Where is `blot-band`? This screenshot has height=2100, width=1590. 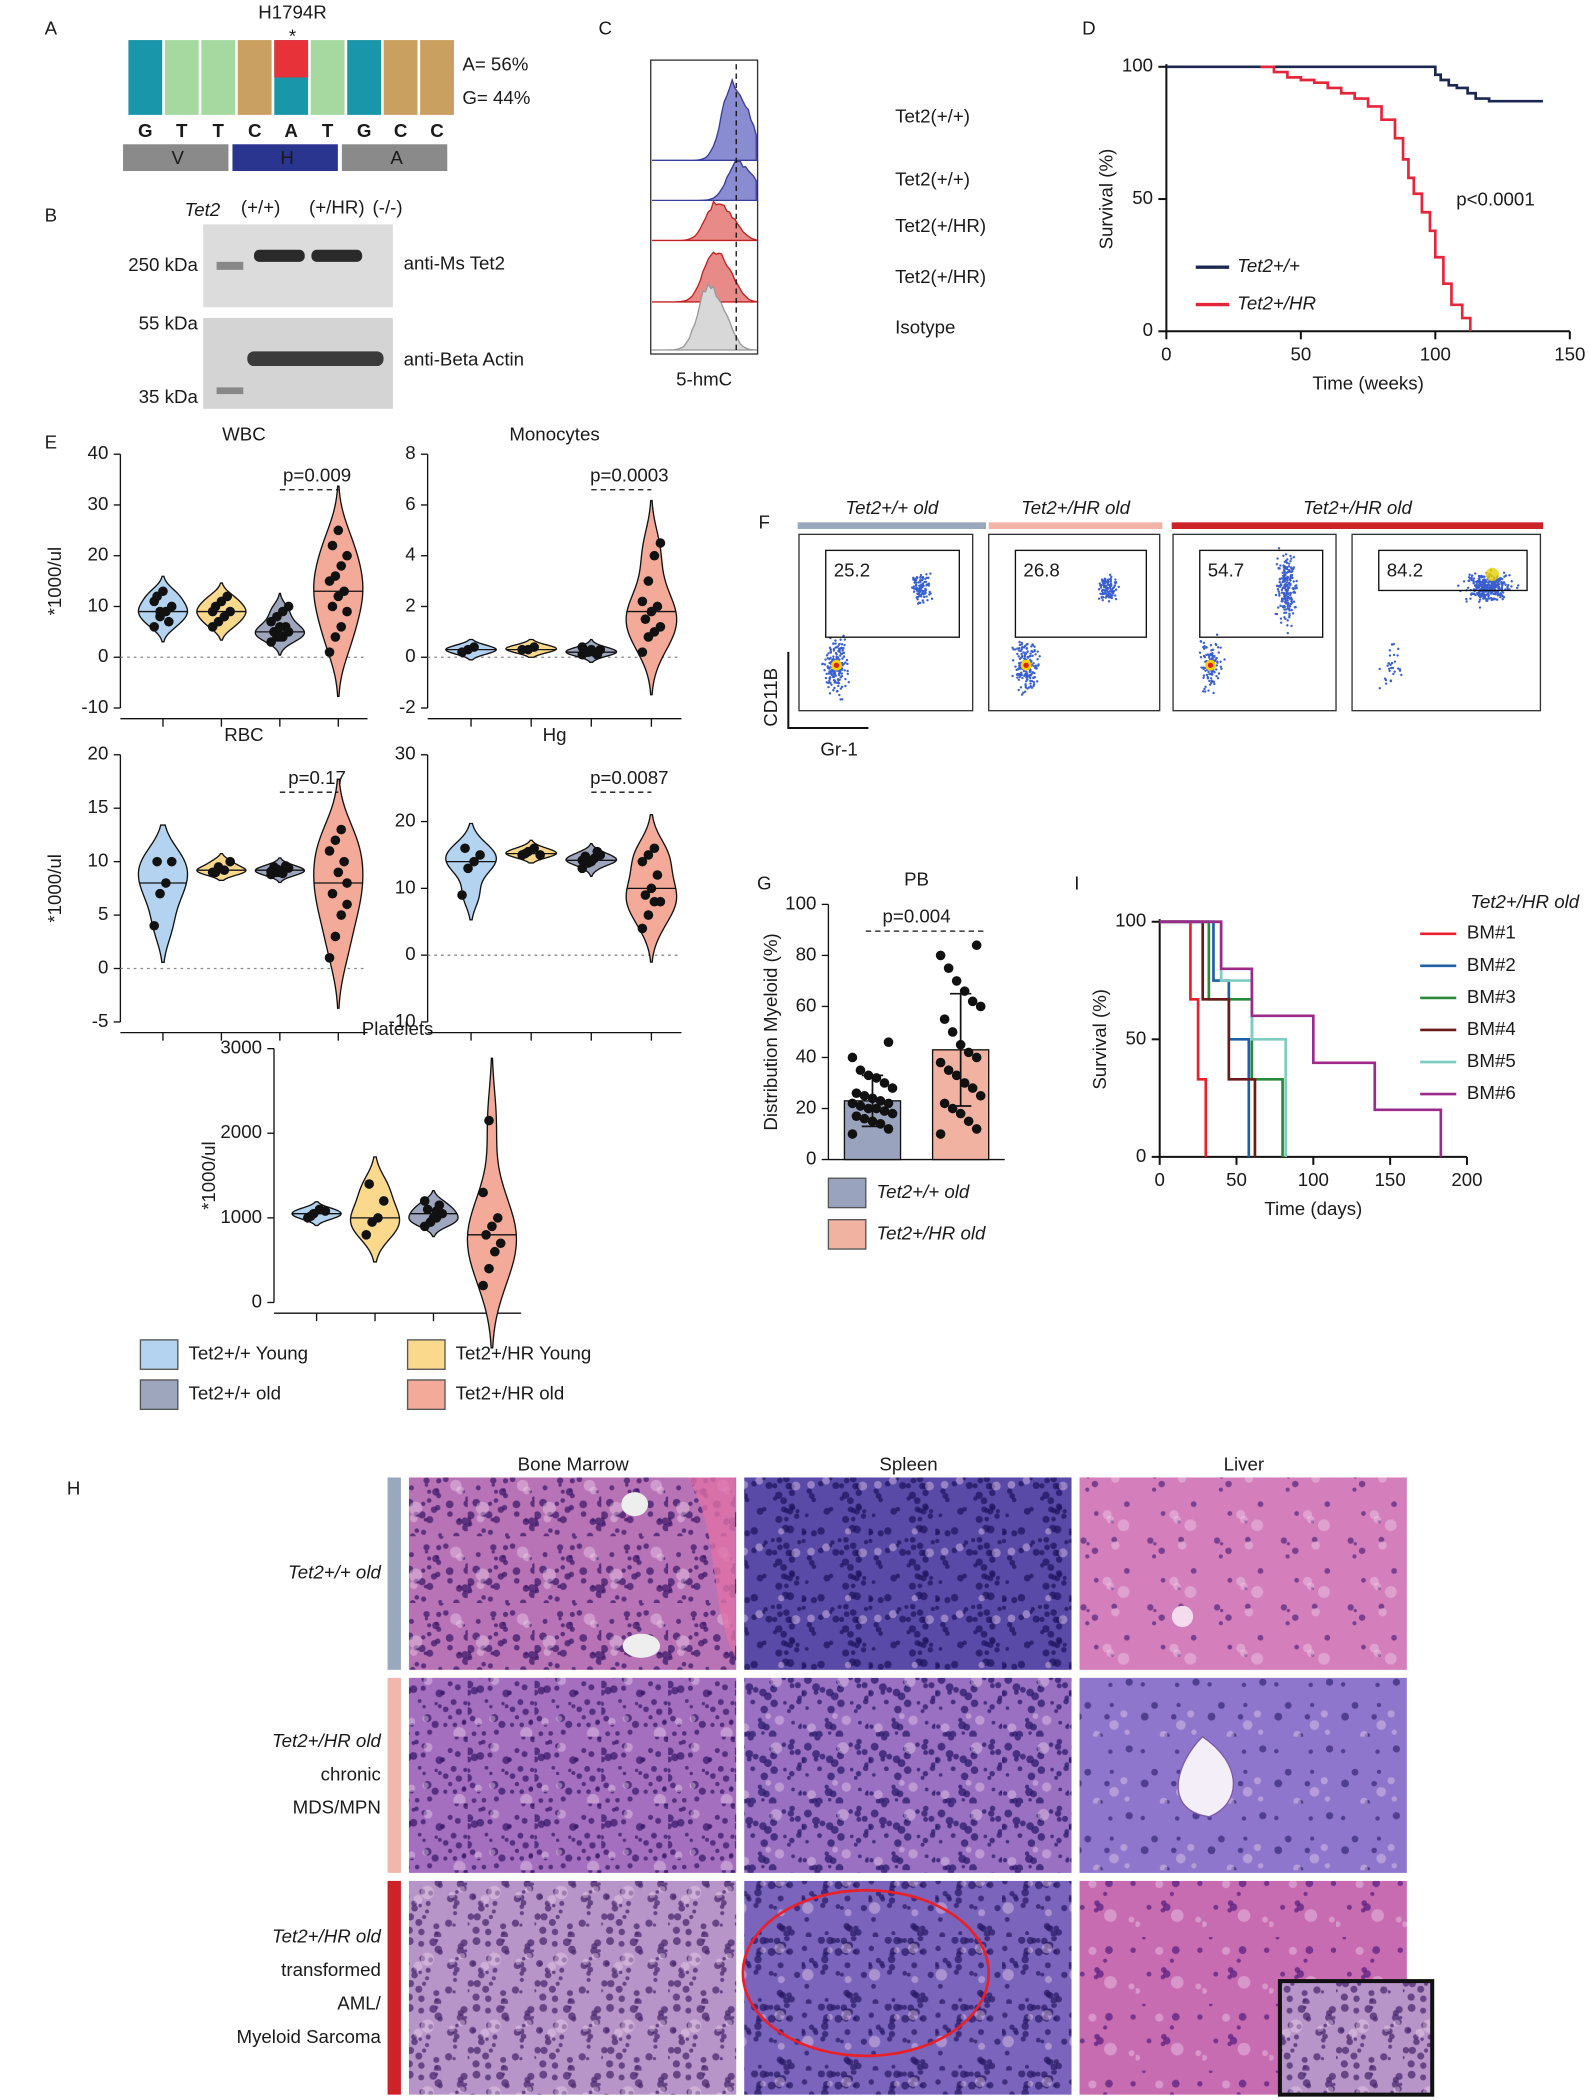 blot-band is located at coordinates (337, 255).